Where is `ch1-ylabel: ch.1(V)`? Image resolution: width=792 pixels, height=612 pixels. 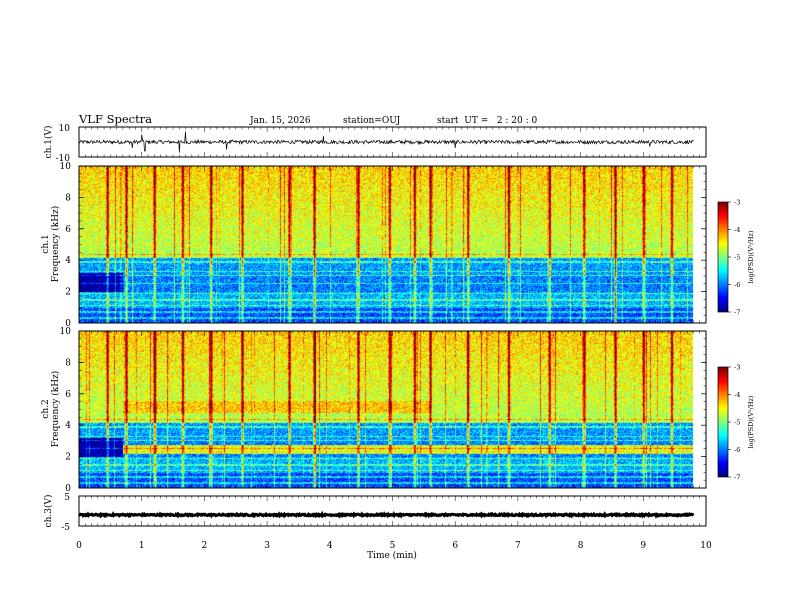 ch1-ylabel: ch.1(V) is located at coordinates (48, 142).